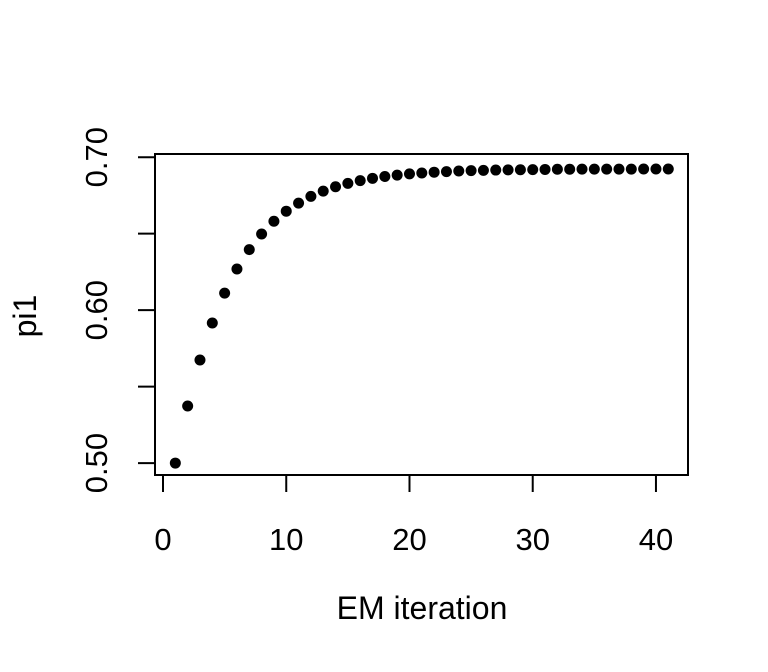 The image size is (768, 672). What do you see at coordinates (422, 608) in the screenshot?
I see `x-axis-label: EM iteration` at bounding box center [422, 608].